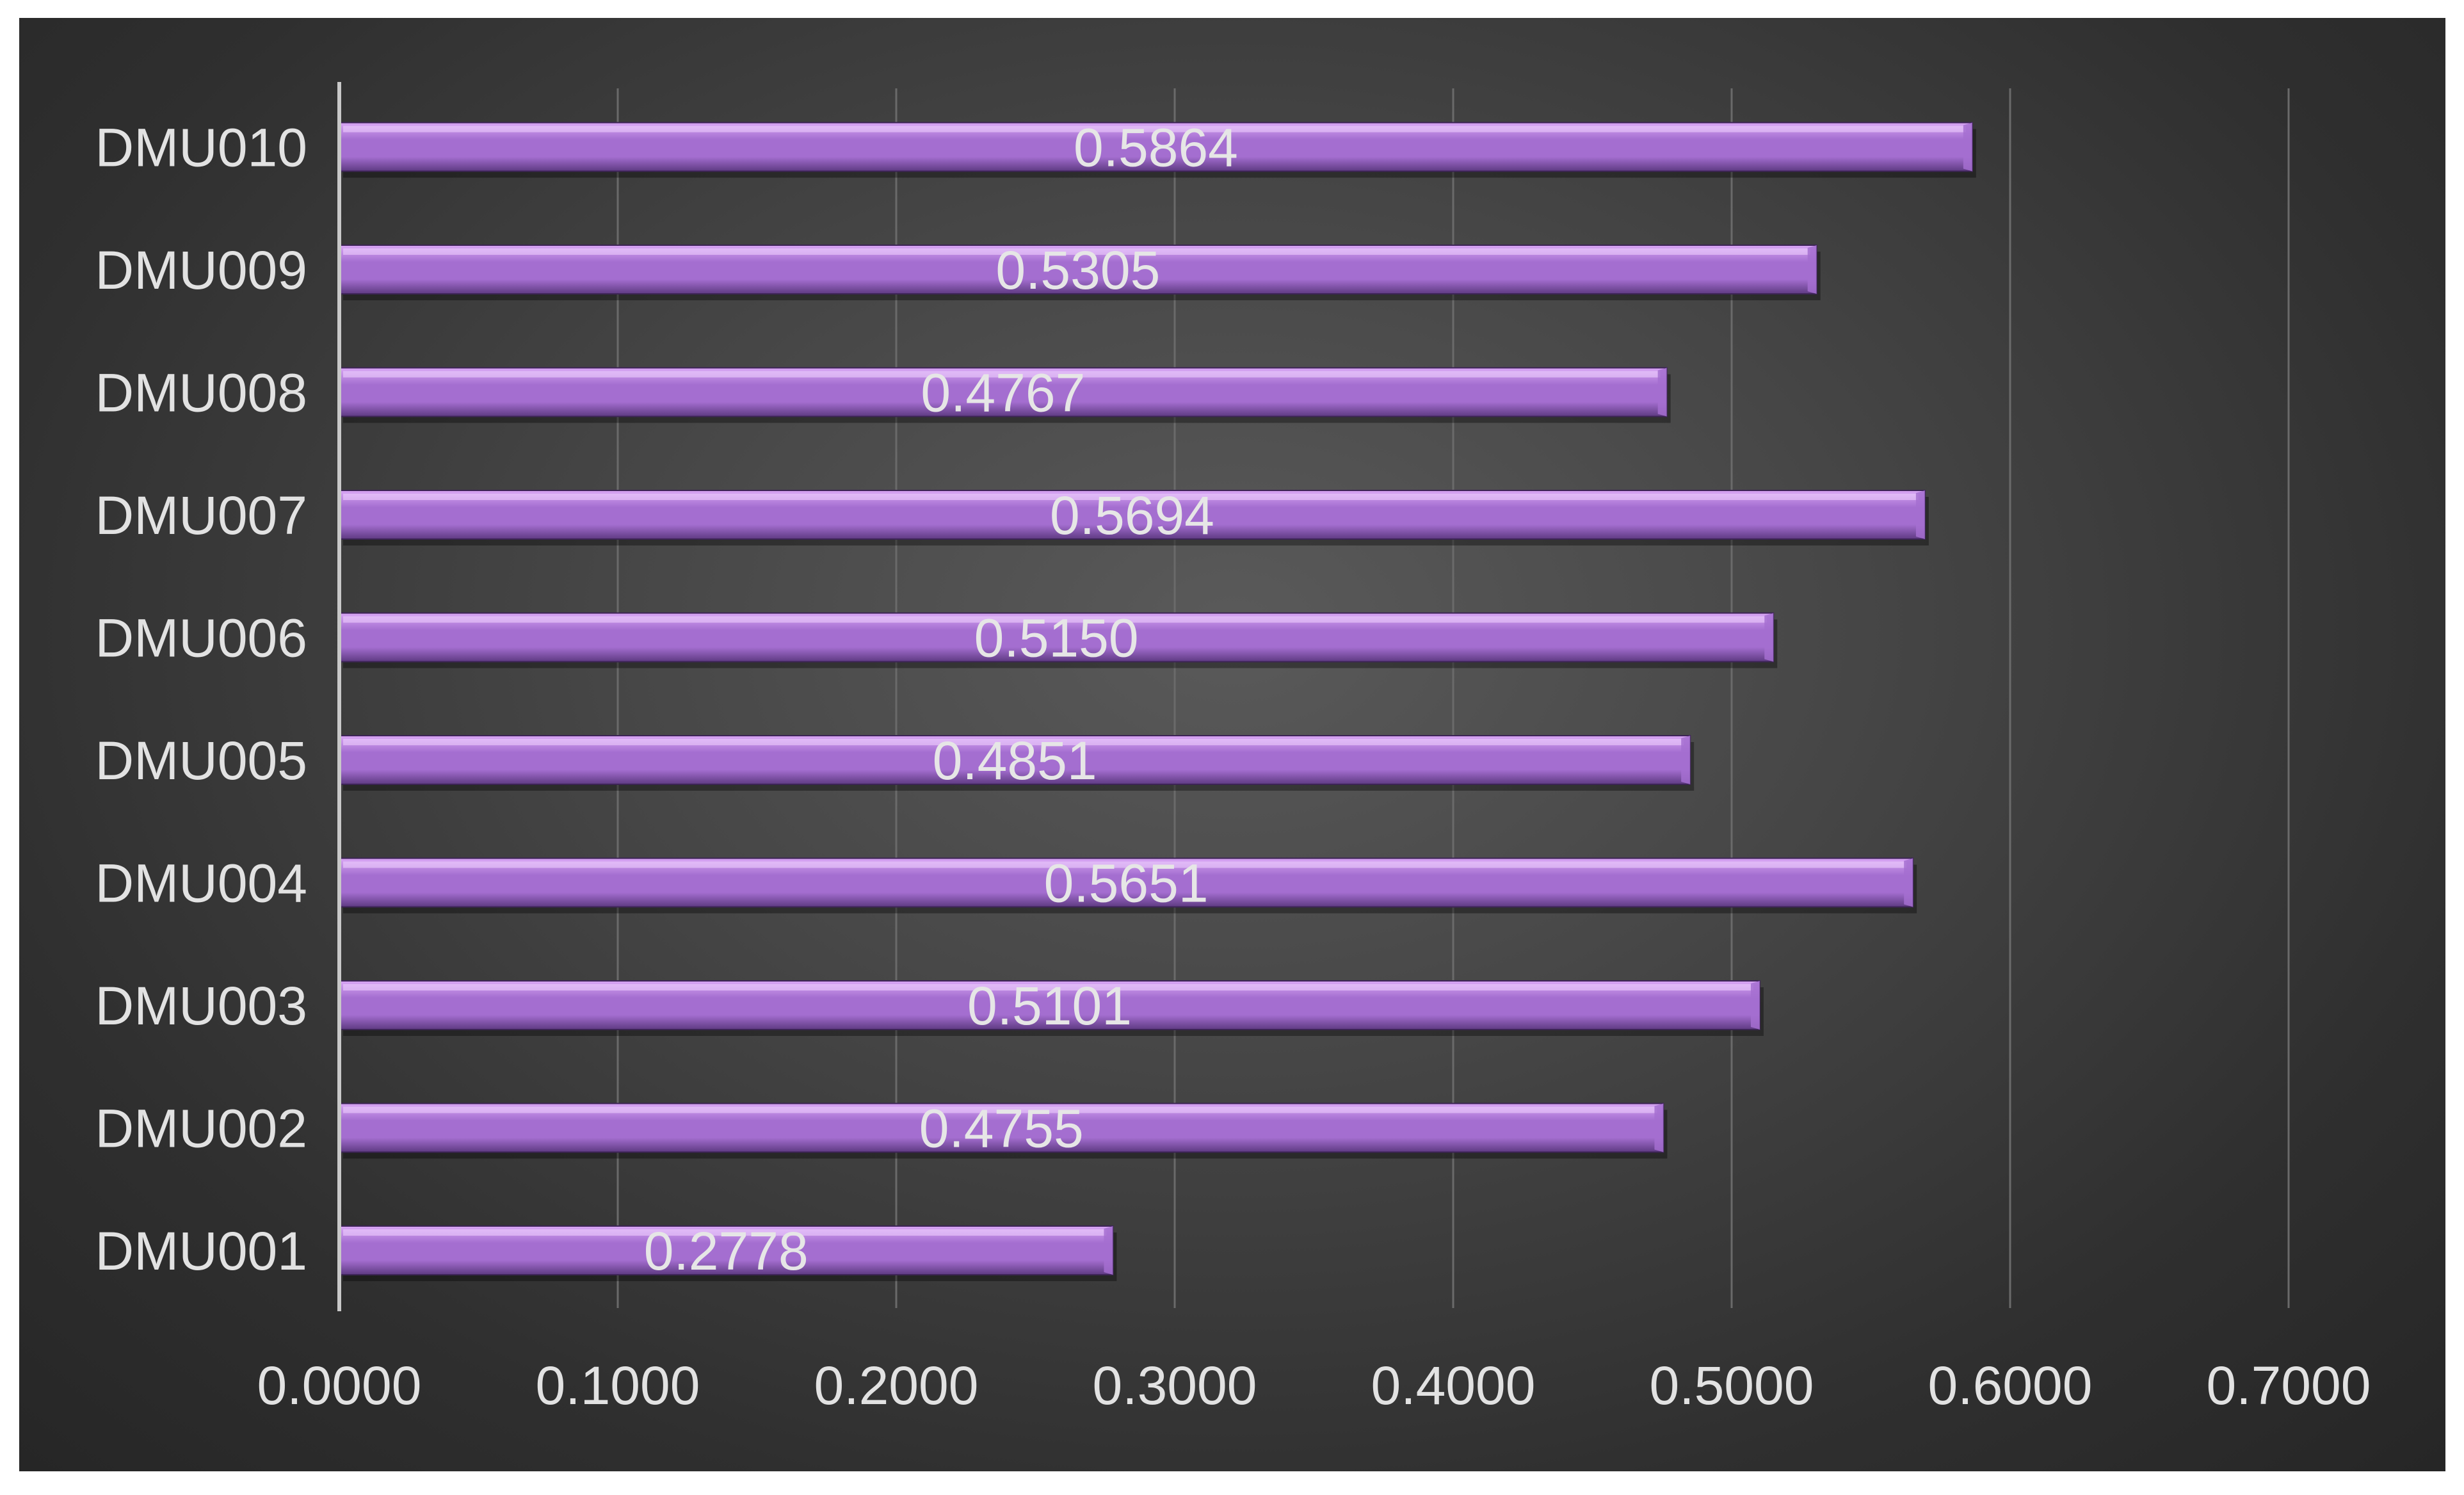 The width and height of the screenshot is (2464, 1495). I want to click on y-category-label: DMU002, so click(201, 1129).